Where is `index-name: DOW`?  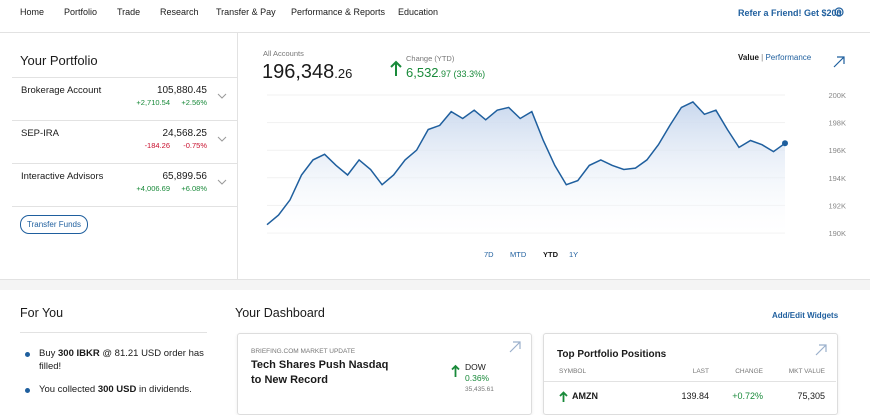 index-name: DOW is located at coordinates (475, 367).